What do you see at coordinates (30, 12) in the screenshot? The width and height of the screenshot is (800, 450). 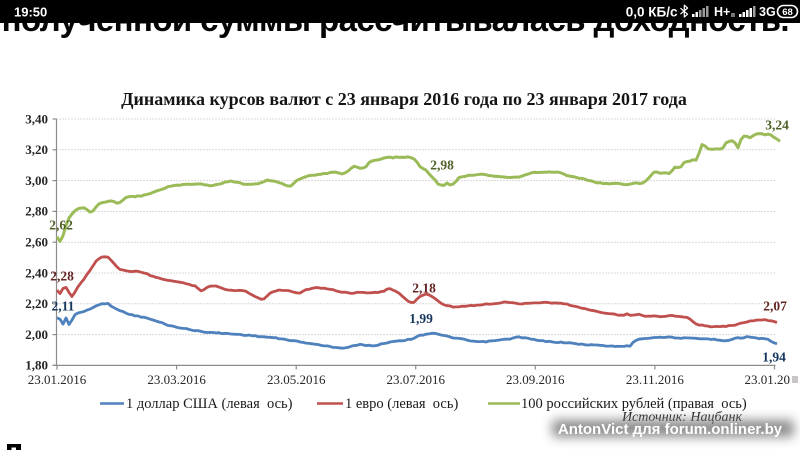 I see `svg-text: 19:50` at bounding box center [30, 12].